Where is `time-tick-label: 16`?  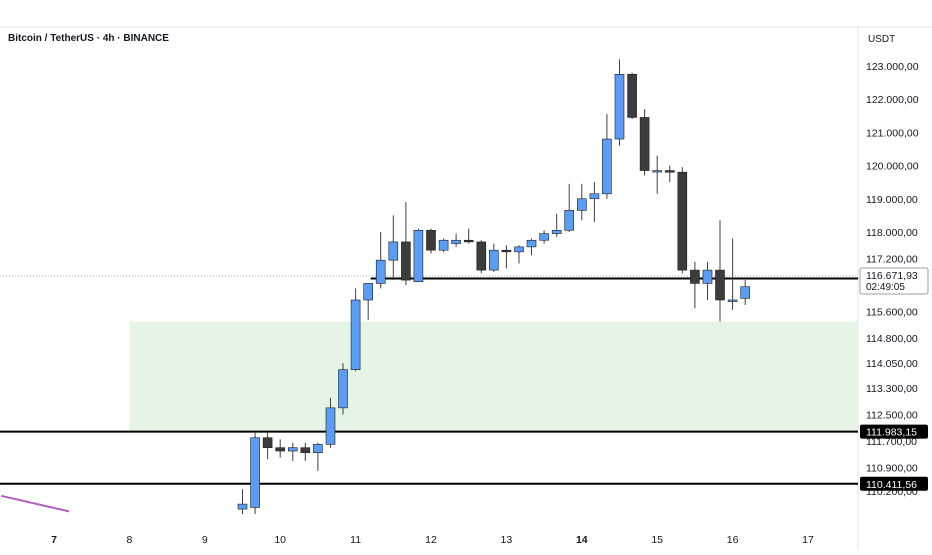
time-tick-label: 16 is located at coordinates (733, 540).